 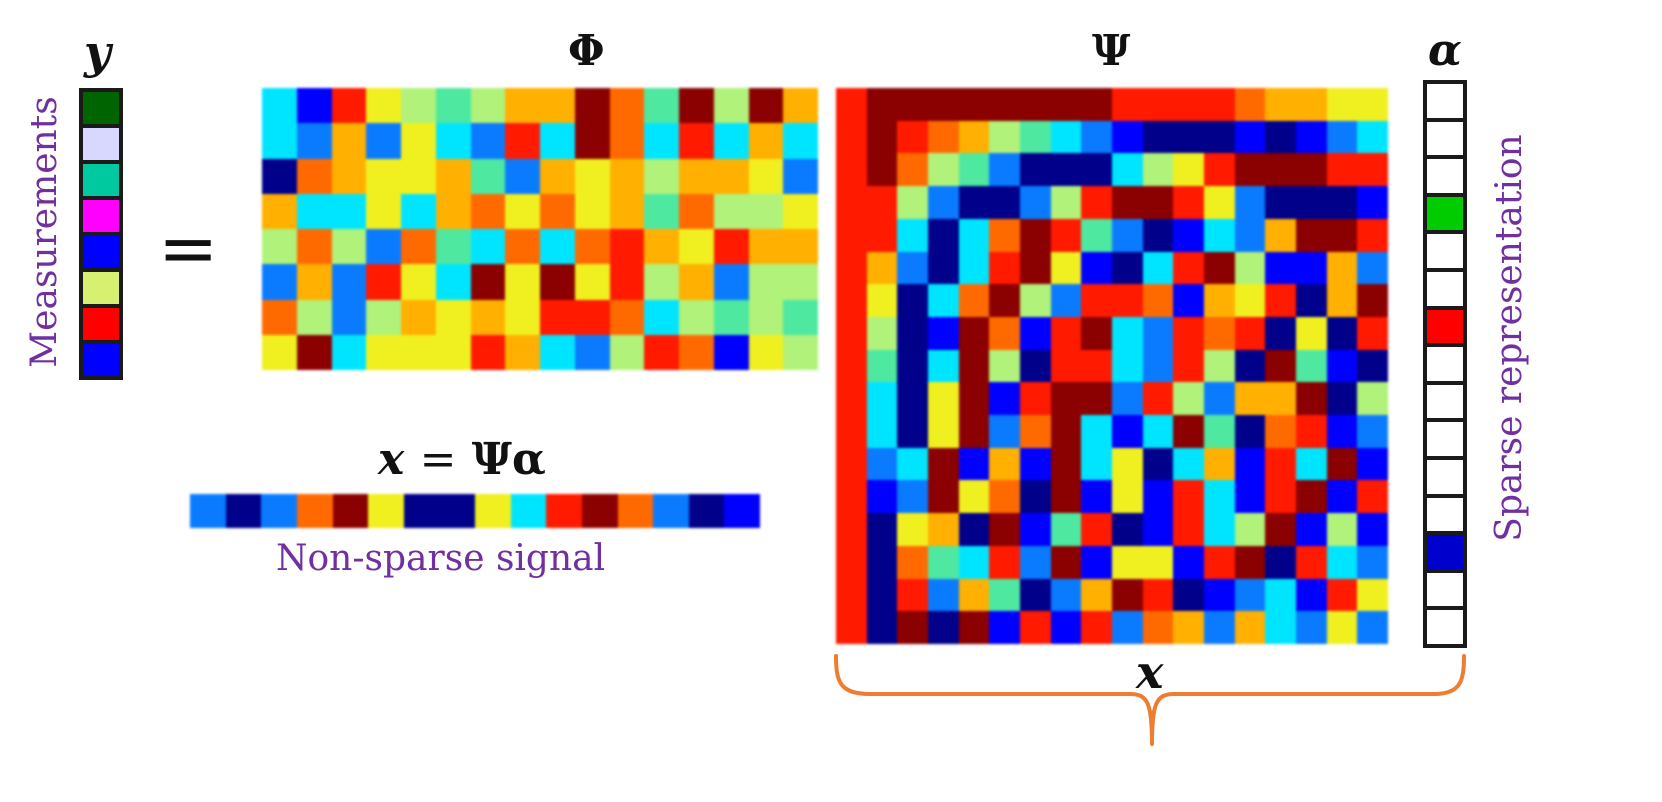 What do you see at coordinates (1111, 50) in the screenshot?
I see `psi-symbol: Ψ` at bounding box center [1111, 50].